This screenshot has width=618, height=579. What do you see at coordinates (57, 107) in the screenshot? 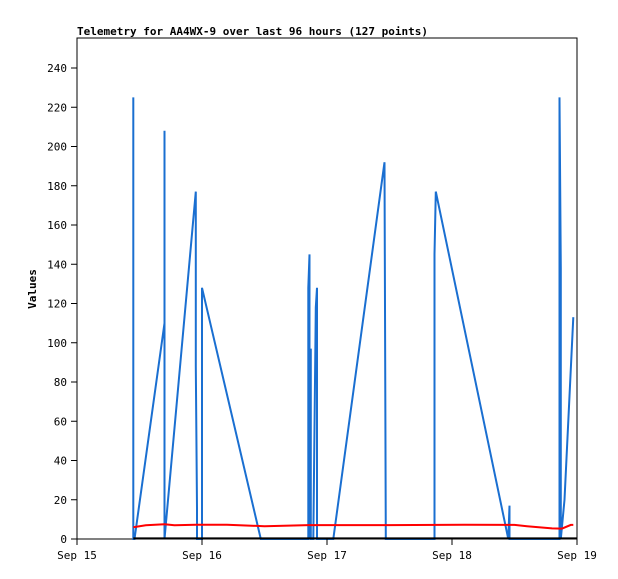
I see `y-tick-label: 220` at bounding box center [57, 107].